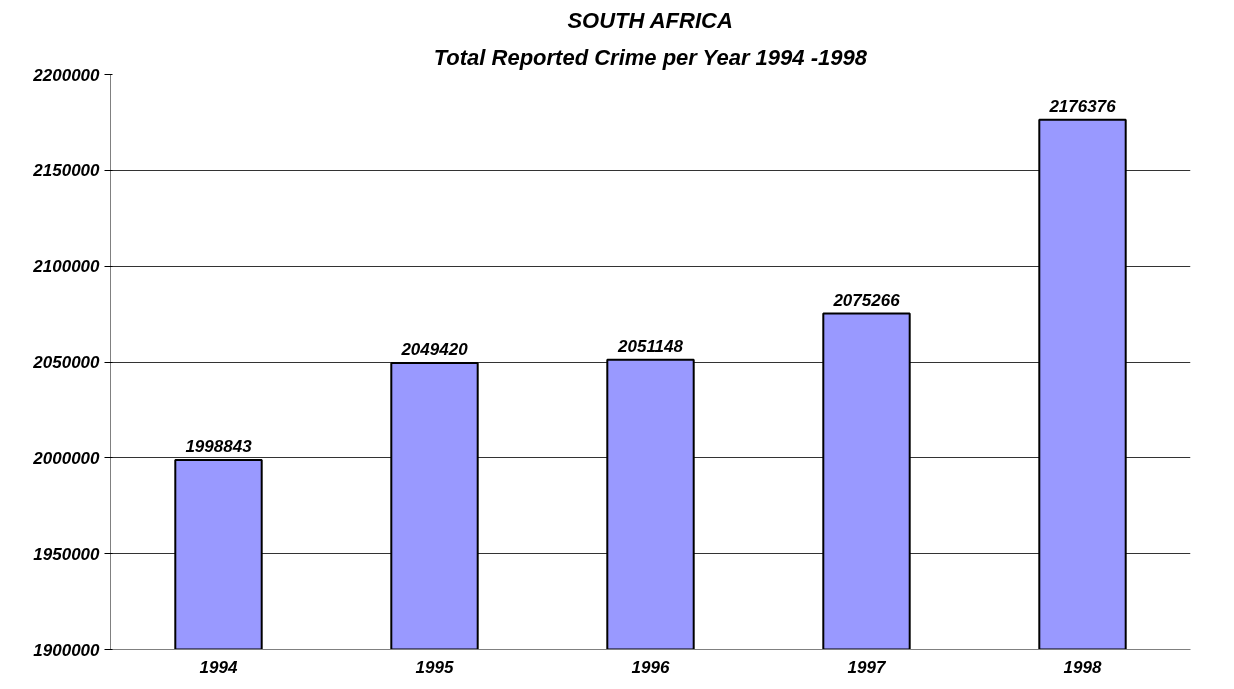  I want to click on chart-subtitle: Total Reported Crime per Year 1994 -1998, so click(650, 57).